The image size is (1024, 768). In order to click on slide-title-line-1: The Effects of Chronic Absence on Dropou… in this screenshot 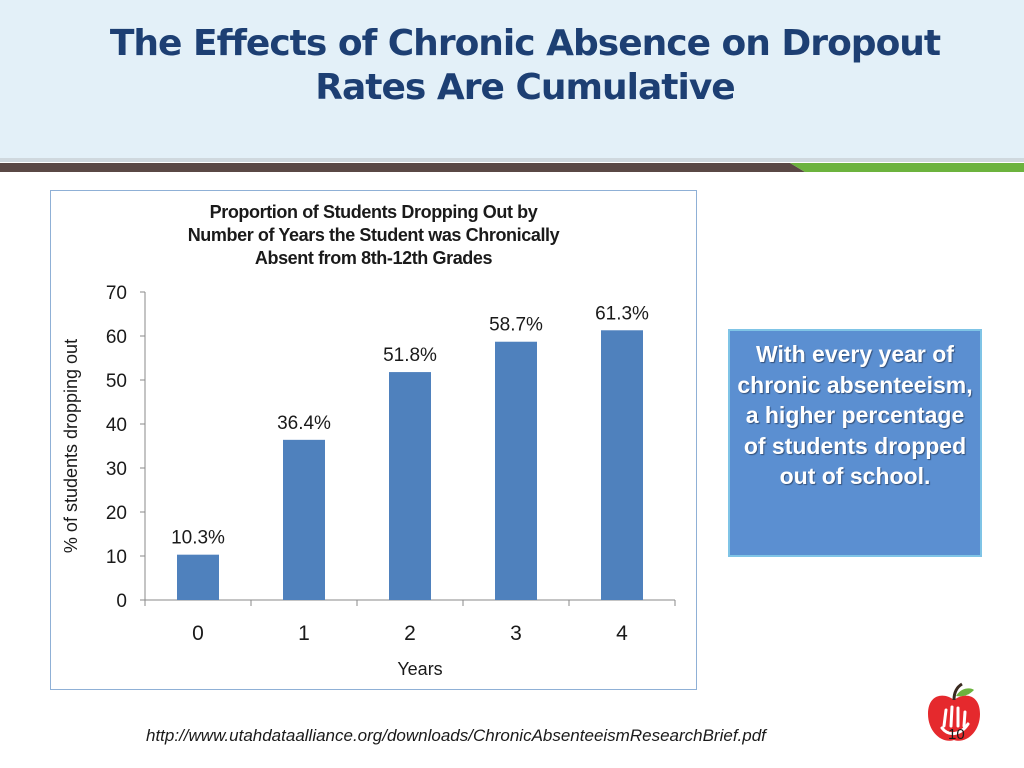, I will do `click(525, 43)`.